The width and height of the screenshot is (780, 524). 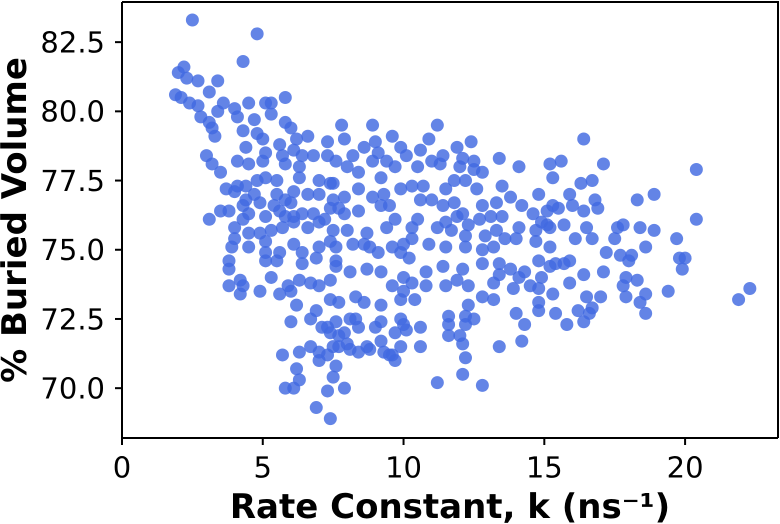 I want to click on y-axis-title: % Buried Volume, so click(x=17, y=220).